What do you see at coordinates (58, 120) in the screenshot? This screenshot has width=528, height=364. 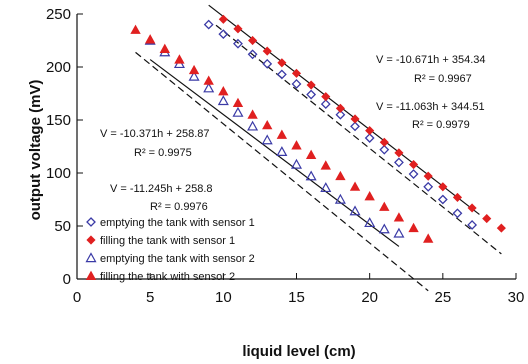 I see `y-tick-label: 150` at bounding box center [58, 120].